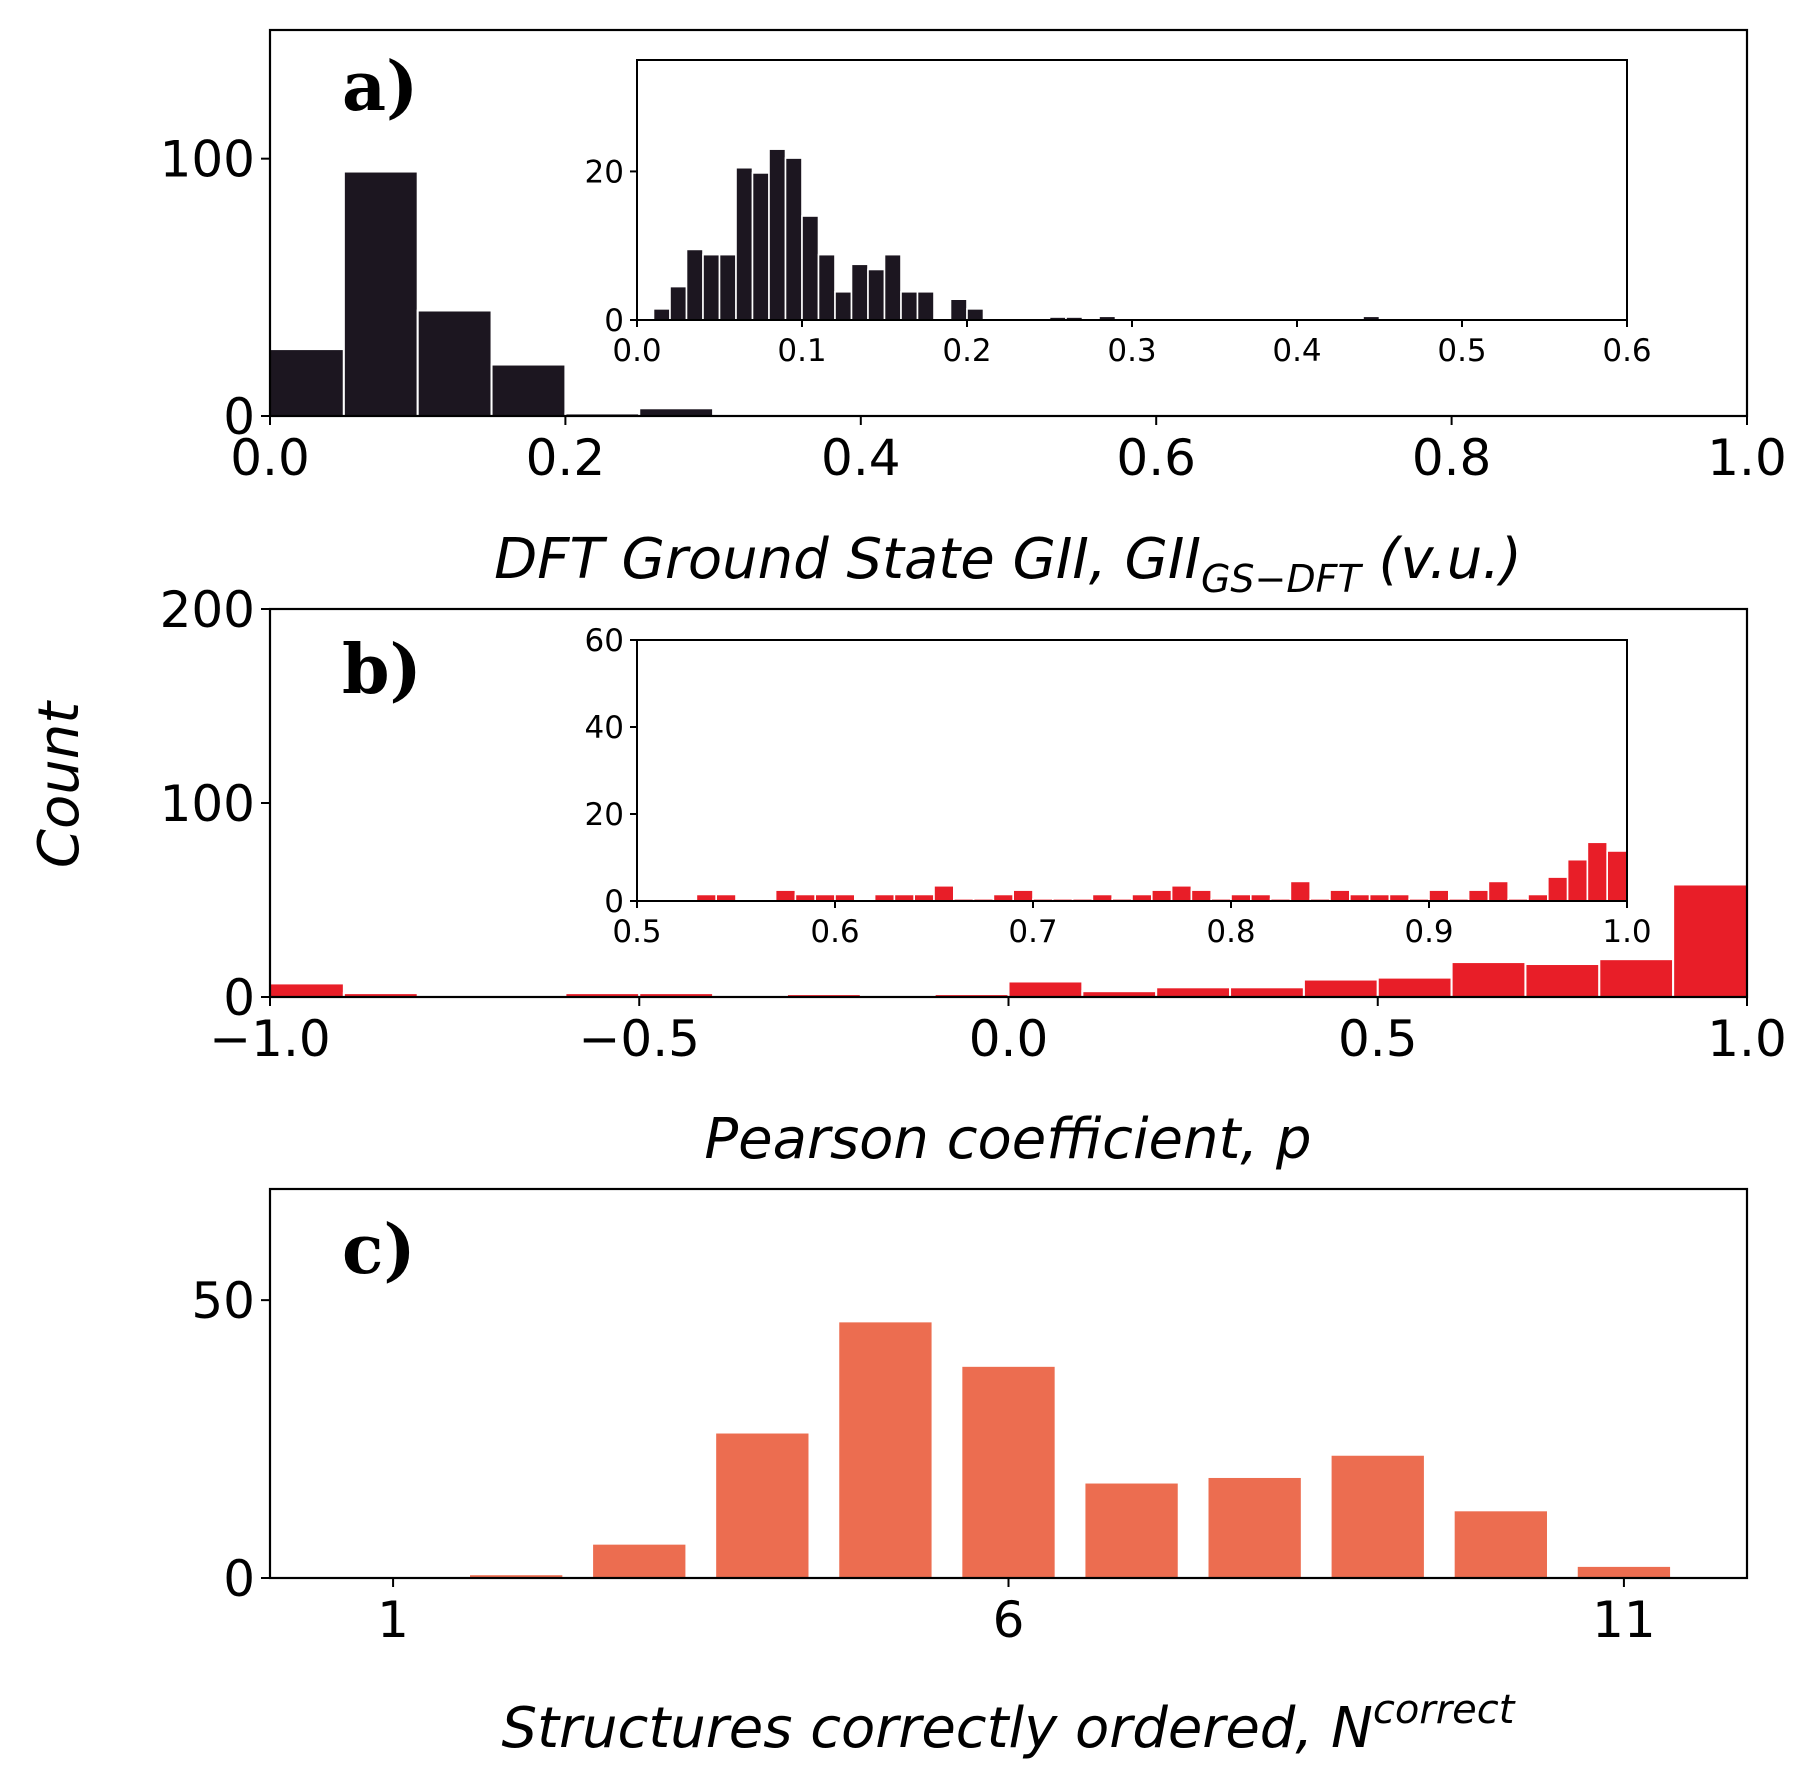  I want to click on count-ylabel: Count, so click(59, 784).